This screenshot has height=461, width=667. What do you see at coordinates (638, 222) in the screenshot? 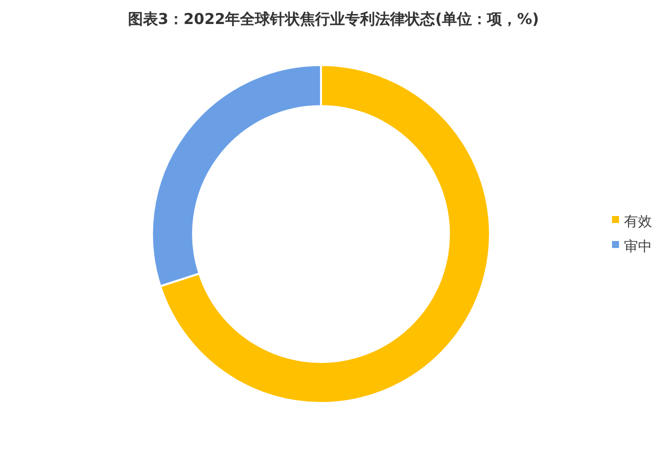
I see `legend-label: 有效` at bounding box center [638, 222].